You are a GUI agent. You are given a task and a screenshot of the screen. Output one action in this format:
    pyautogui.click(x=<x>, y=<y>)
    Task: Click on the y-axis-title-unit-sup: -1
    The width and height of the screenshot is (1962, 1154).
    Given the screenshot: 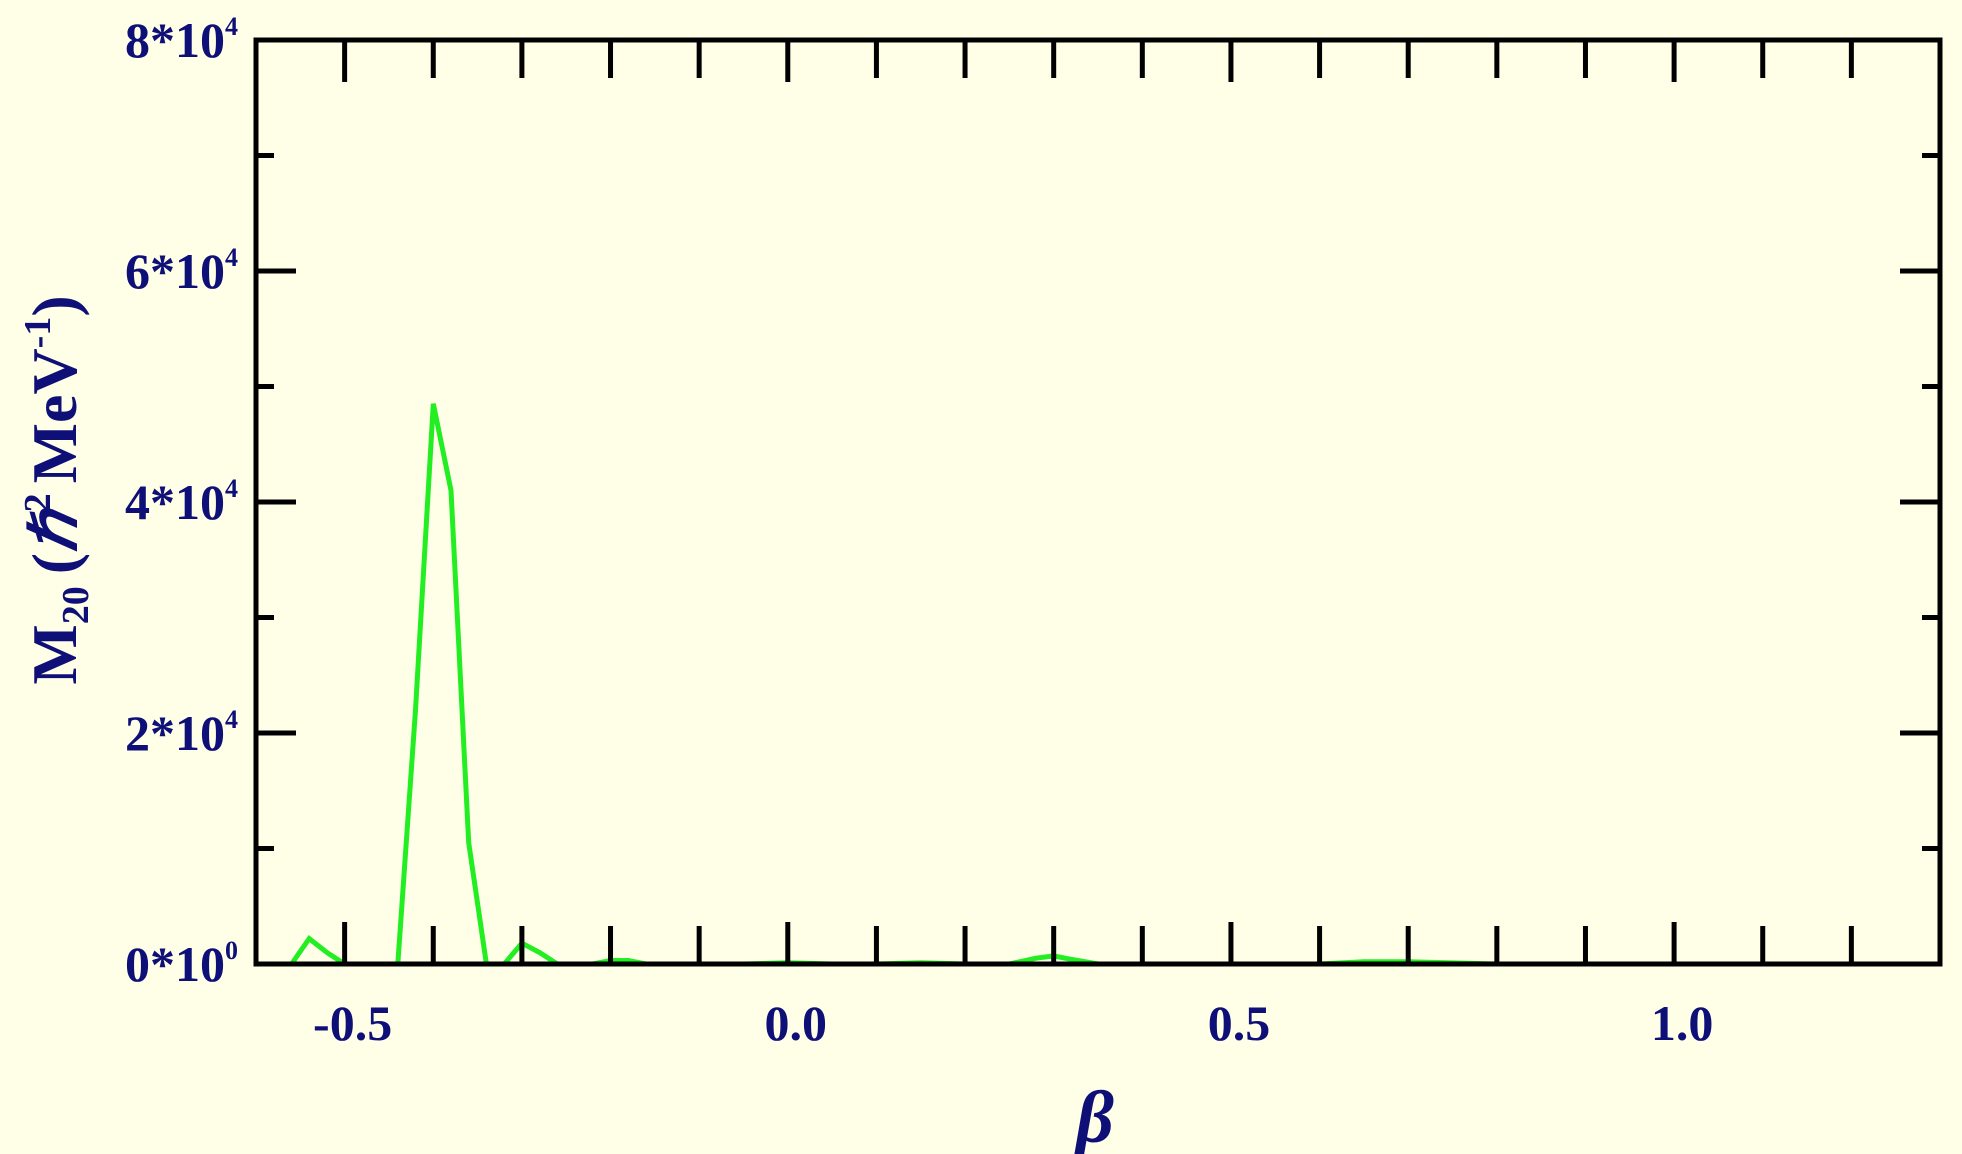 What is the action you would take?
    pyautogui.click(x=38, y=333)
    